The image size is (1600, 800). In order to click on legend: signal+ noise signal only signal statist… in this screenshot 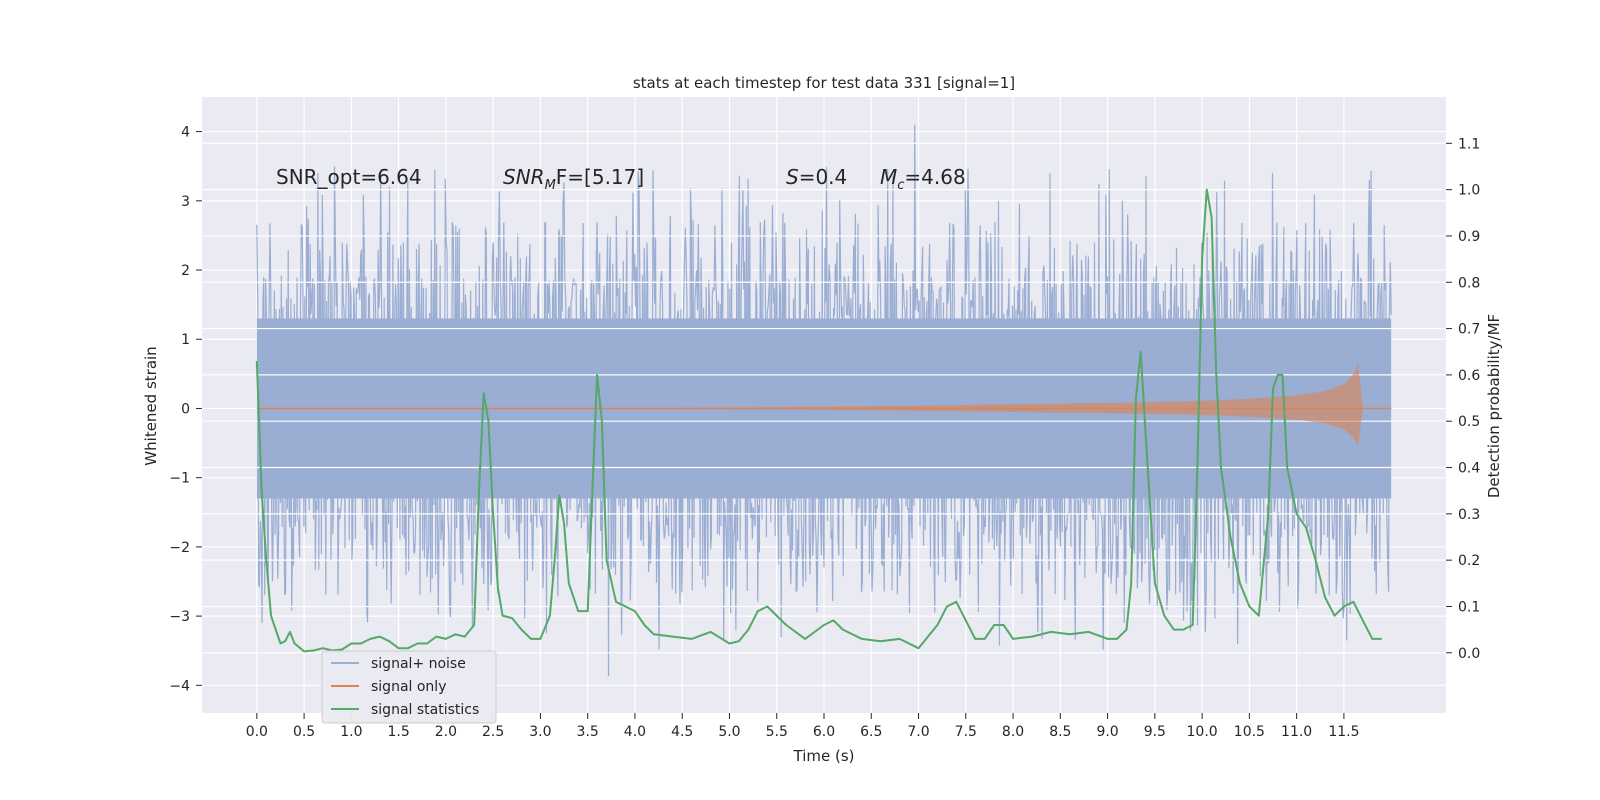, I will do `click(409, 687)`.